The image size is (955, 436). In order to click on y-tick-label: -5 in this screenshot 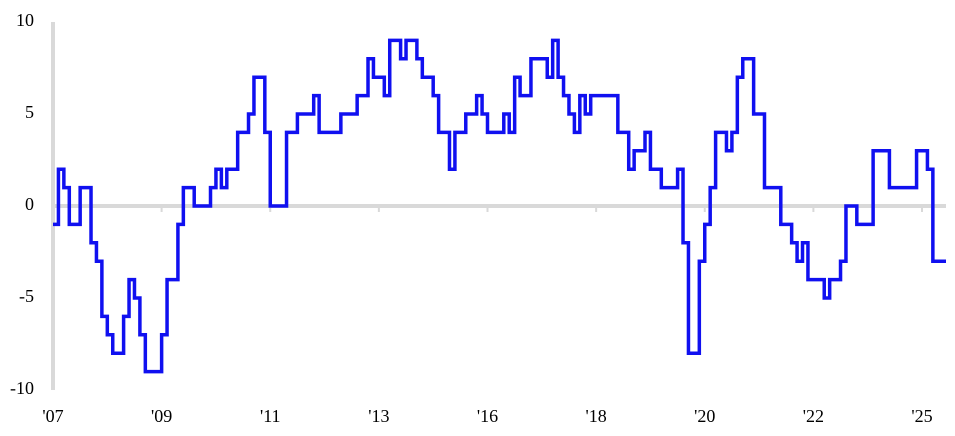, I will do `click(26, 296)`.